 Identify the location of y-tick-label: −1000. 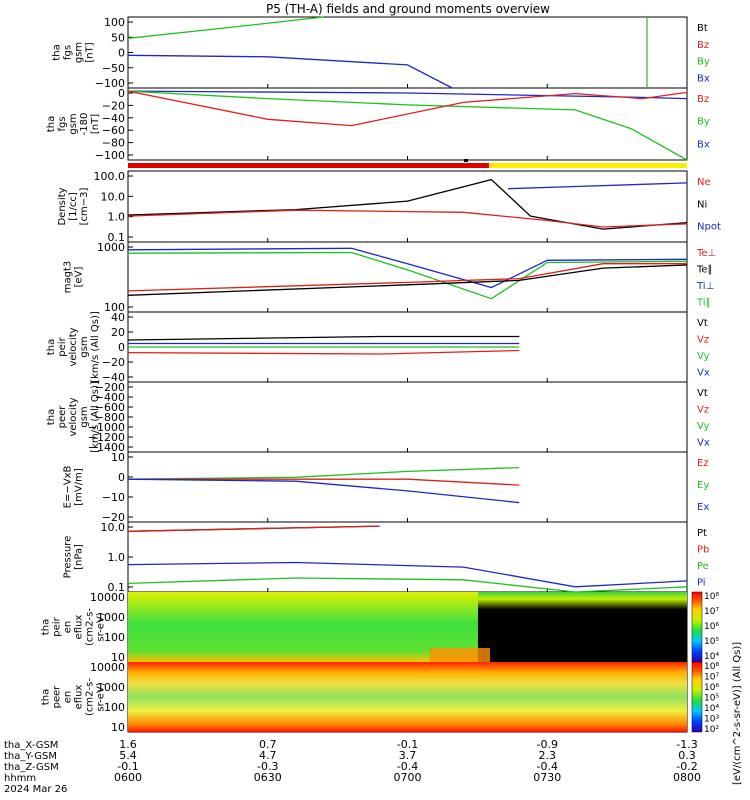
(106, 427).